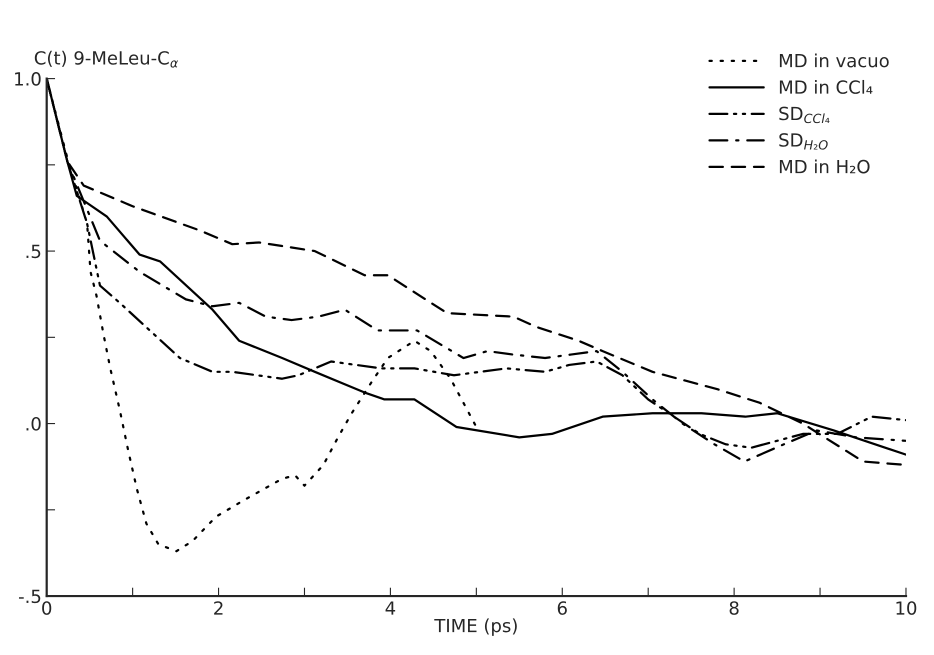 This screenshot has height=655, width=934. Describe the element at coordinates (28, 79) in the screenshot. I see `y-tick-label: 1.0` at that location.